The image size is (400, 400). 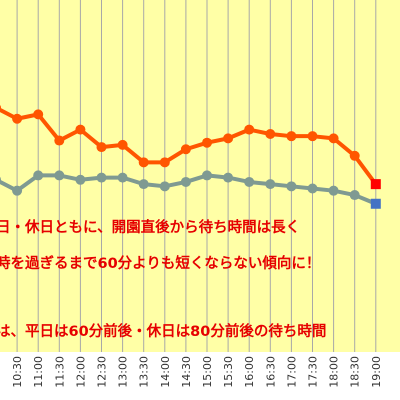 I want to click on x-tick-label: 16:00, so click(x=249, y=372).